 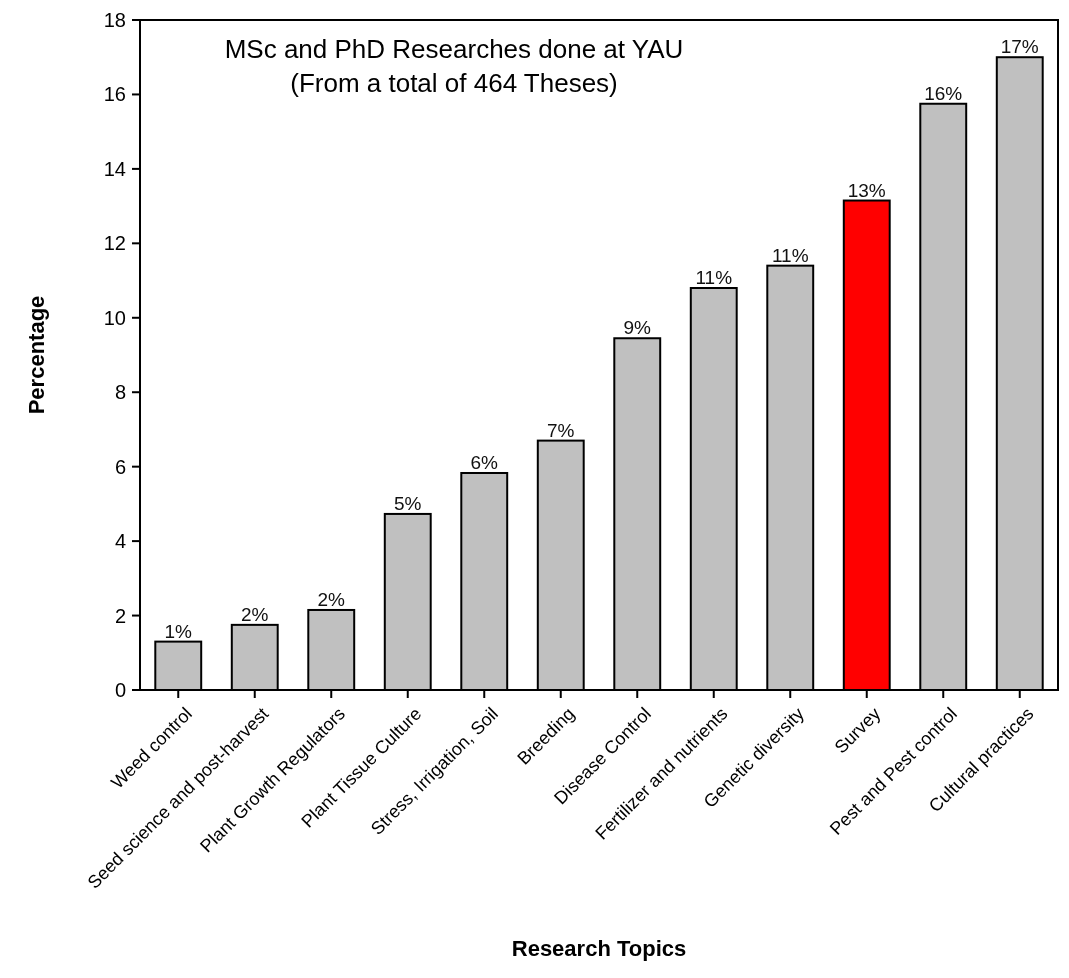 I want to click on y-tick-label: 18, so click(x=114, y=20).